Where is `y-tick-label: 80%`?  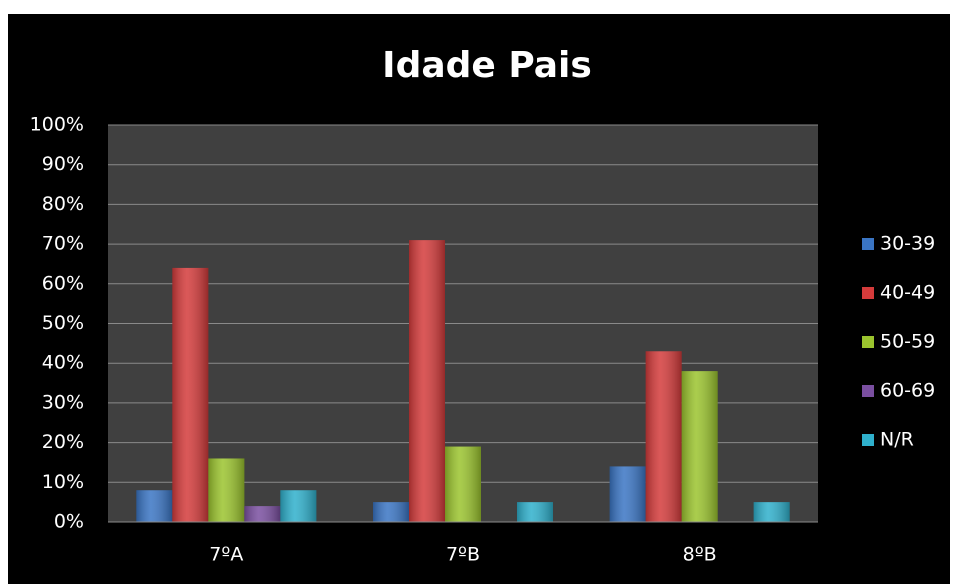 y-tick-label: 80% is located at coordinates (63, 204).